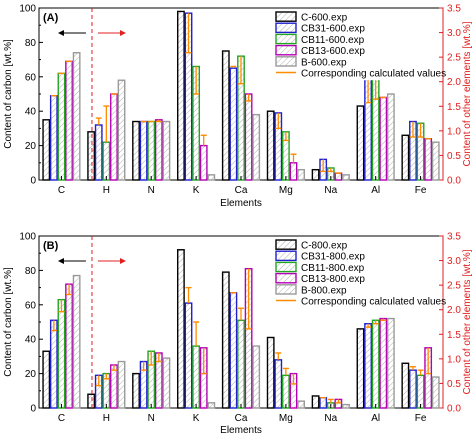  Describe the element at coordinates (53, 138) in the screenshot. I see `bar-cb31-c` at that location.